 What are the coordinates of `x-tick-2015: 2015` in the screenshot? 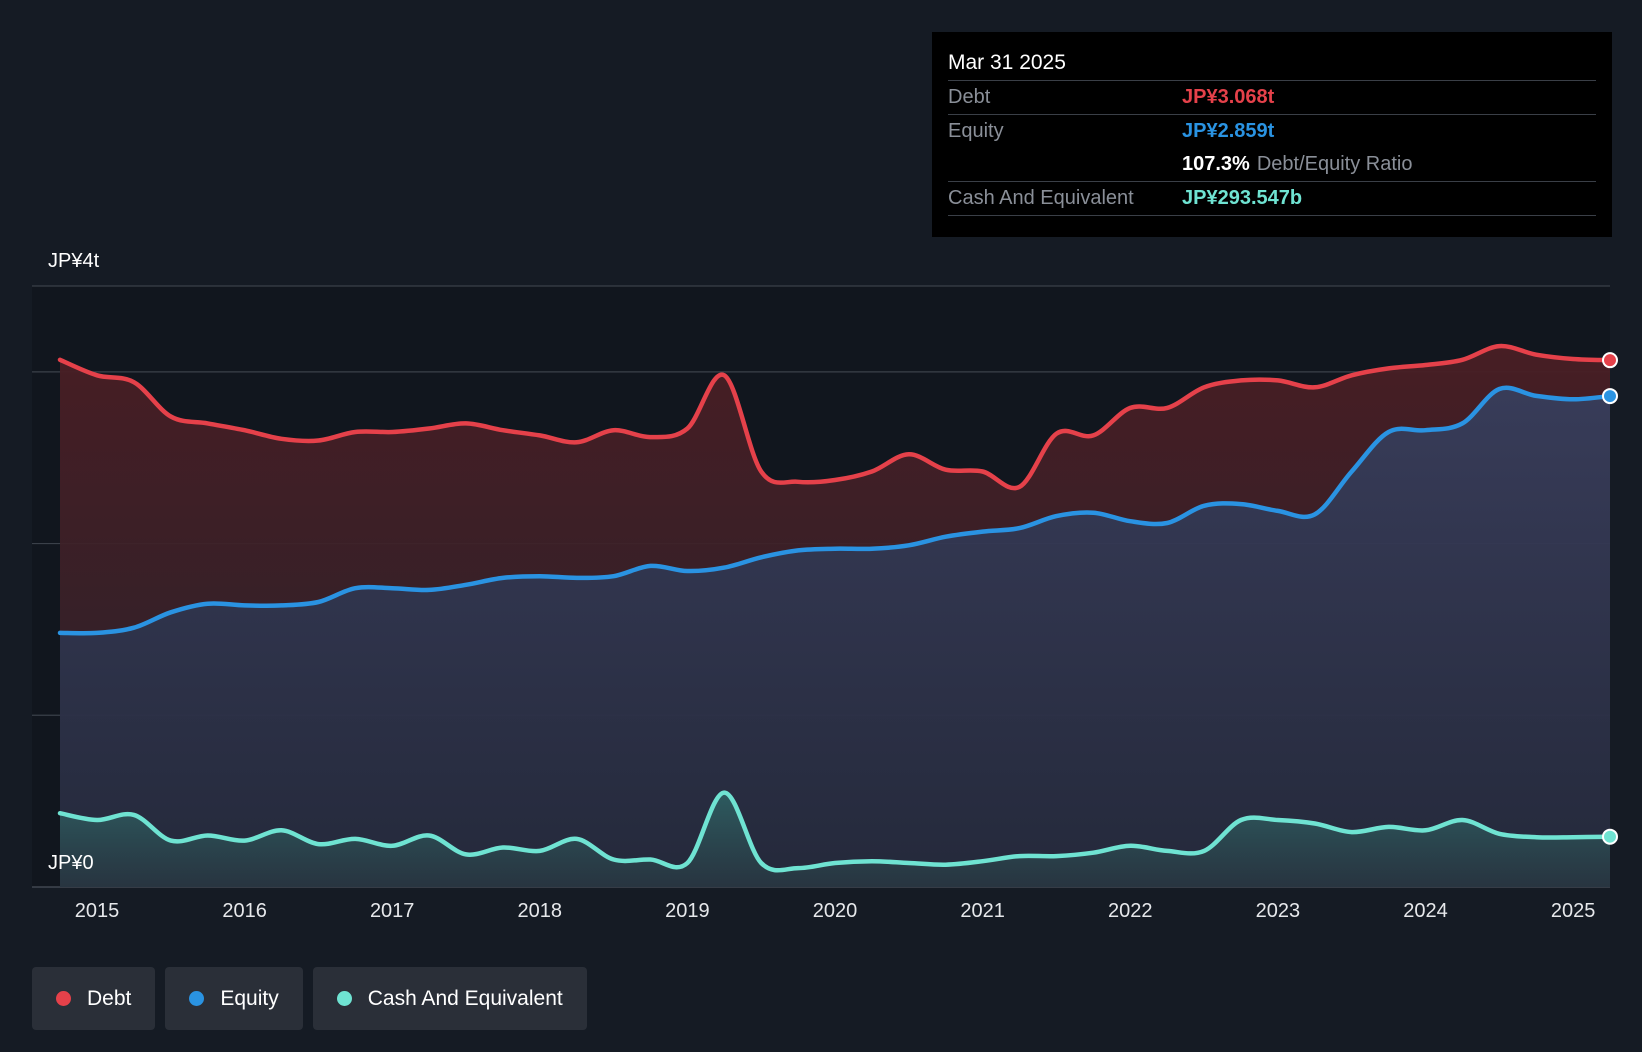 It's located at (97, 911).